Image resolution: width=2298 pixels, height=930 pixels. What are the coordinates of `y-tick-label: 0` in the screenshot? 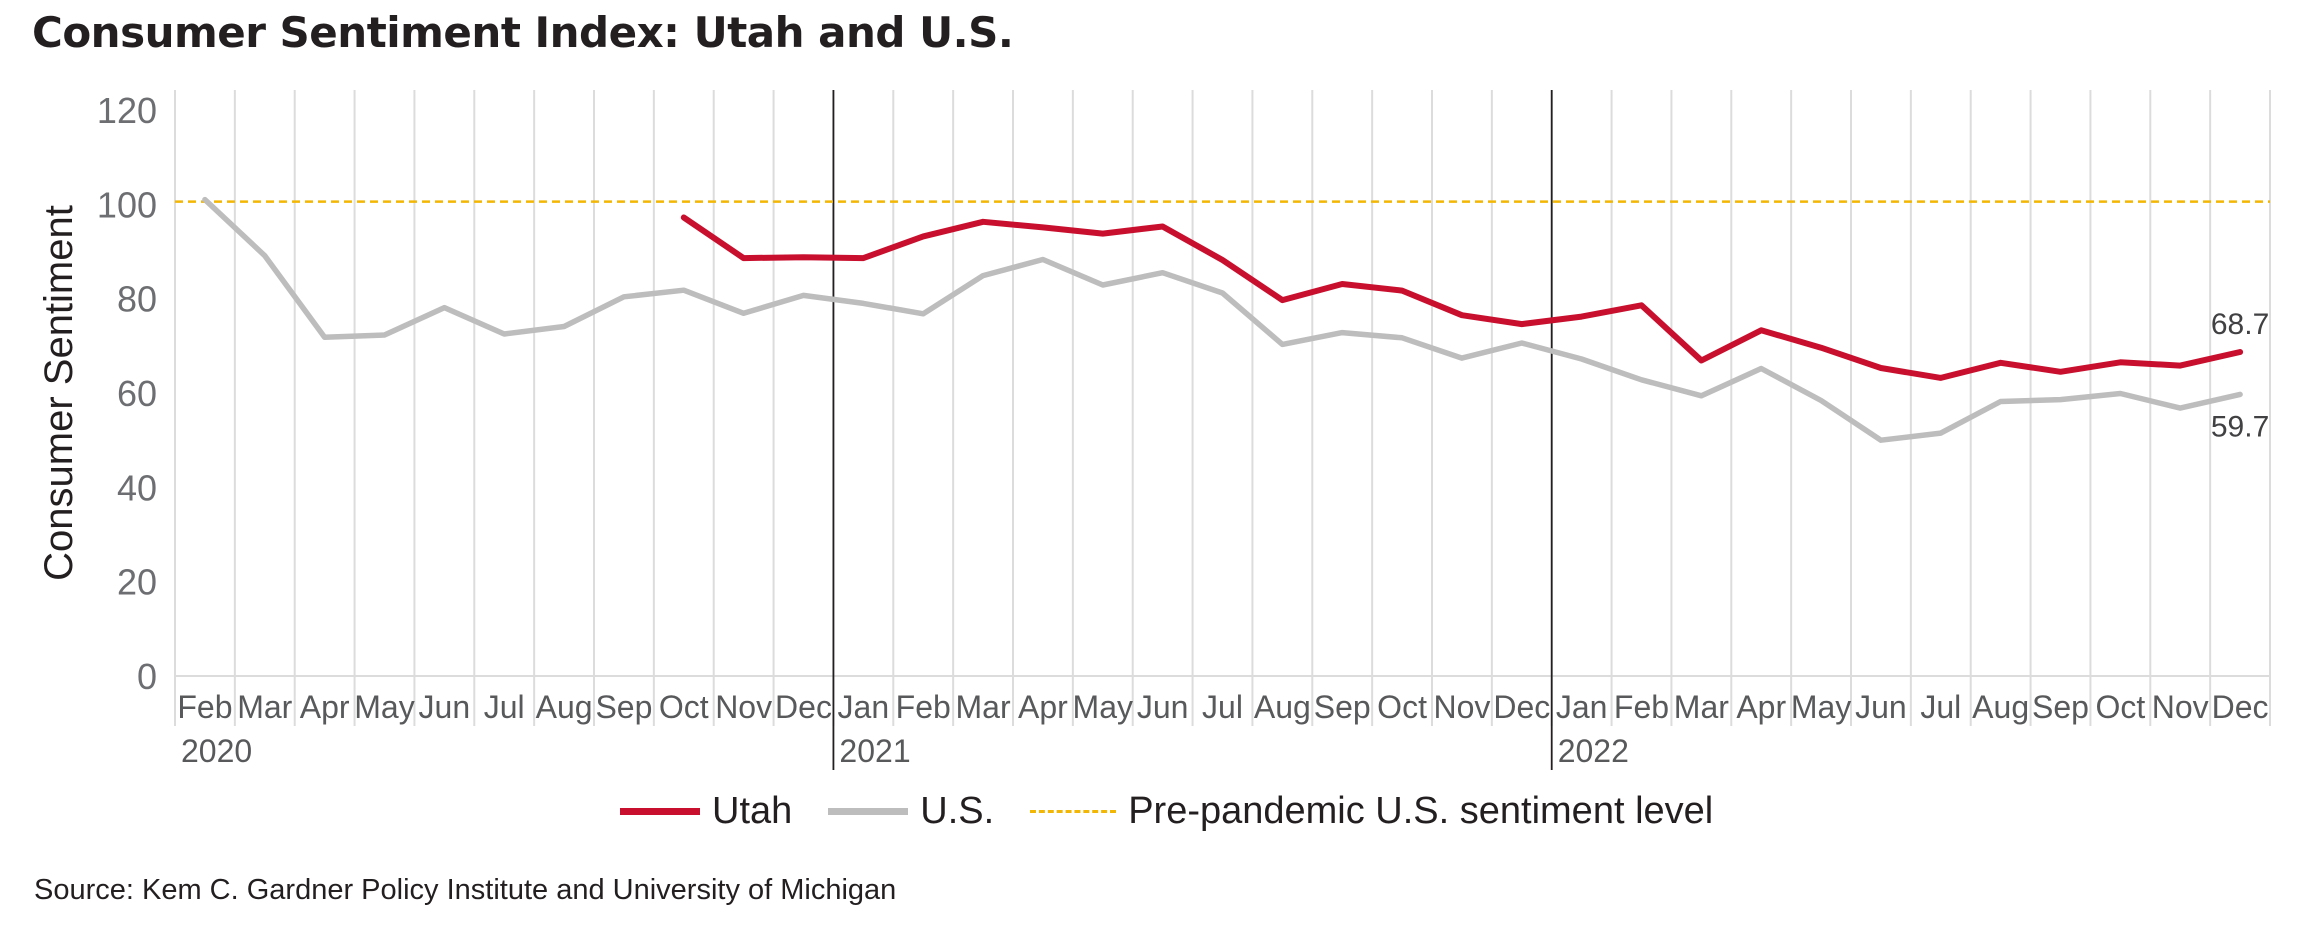 It's located at (147, 676).